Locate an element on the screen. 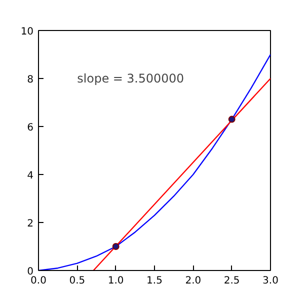 The height and width of the screenshot is (300, 300). y-tick-label: 6 is located at coordinates (30, 128).